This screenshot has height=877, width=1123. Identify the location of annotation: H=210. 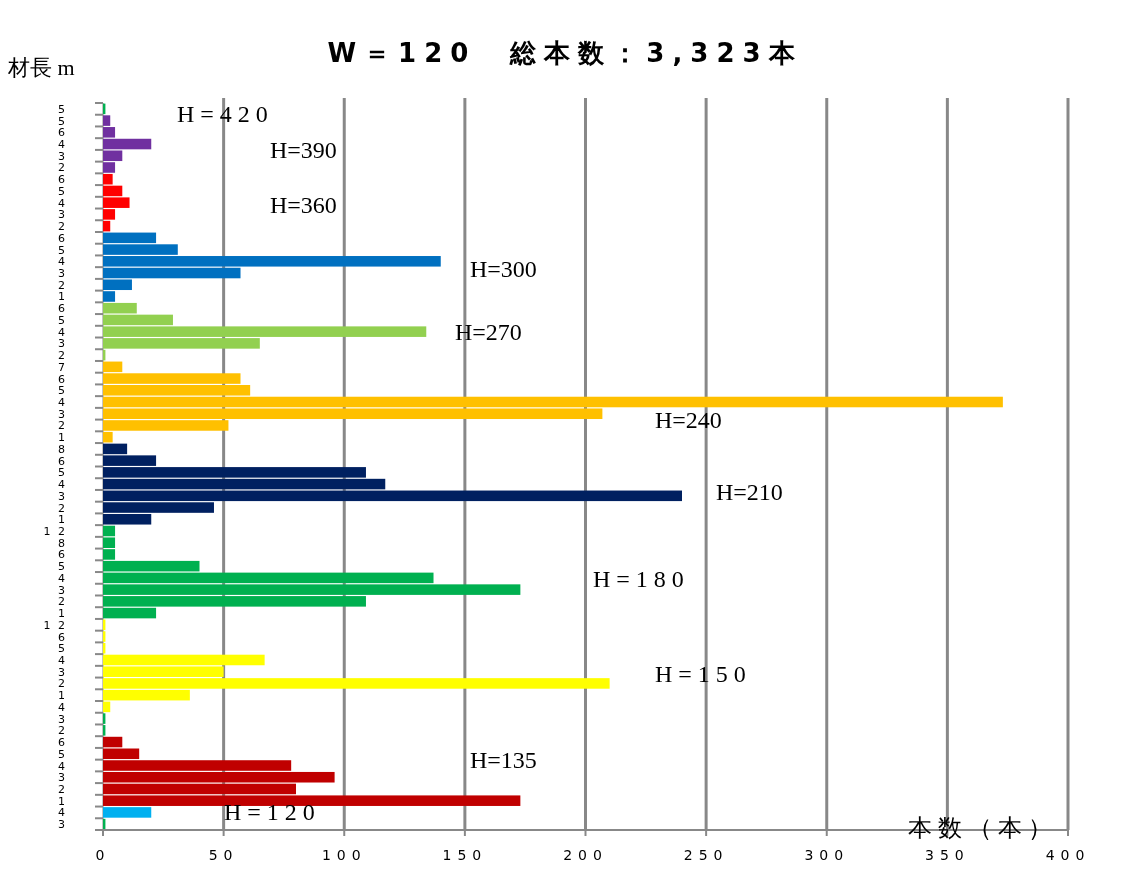
(749, 492).